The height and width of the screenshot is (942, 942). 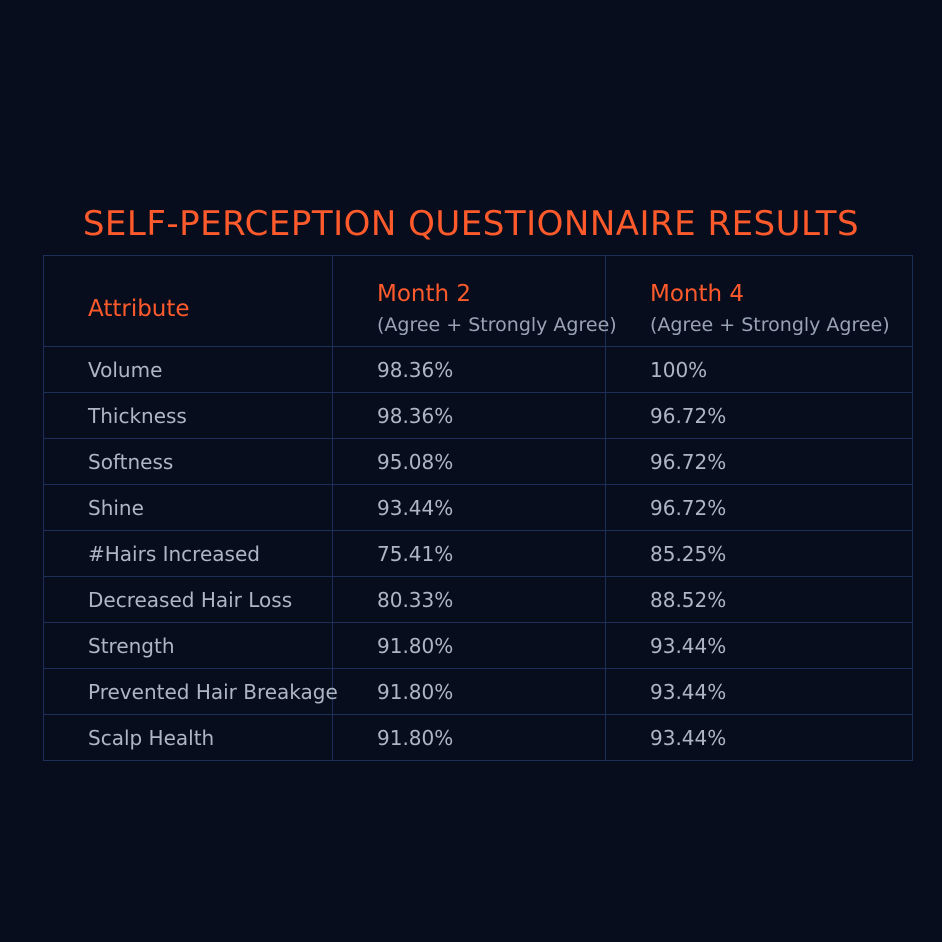 I want to click on table-row: Thickness 98.36% 96.72%, so click(x=478, y=415).